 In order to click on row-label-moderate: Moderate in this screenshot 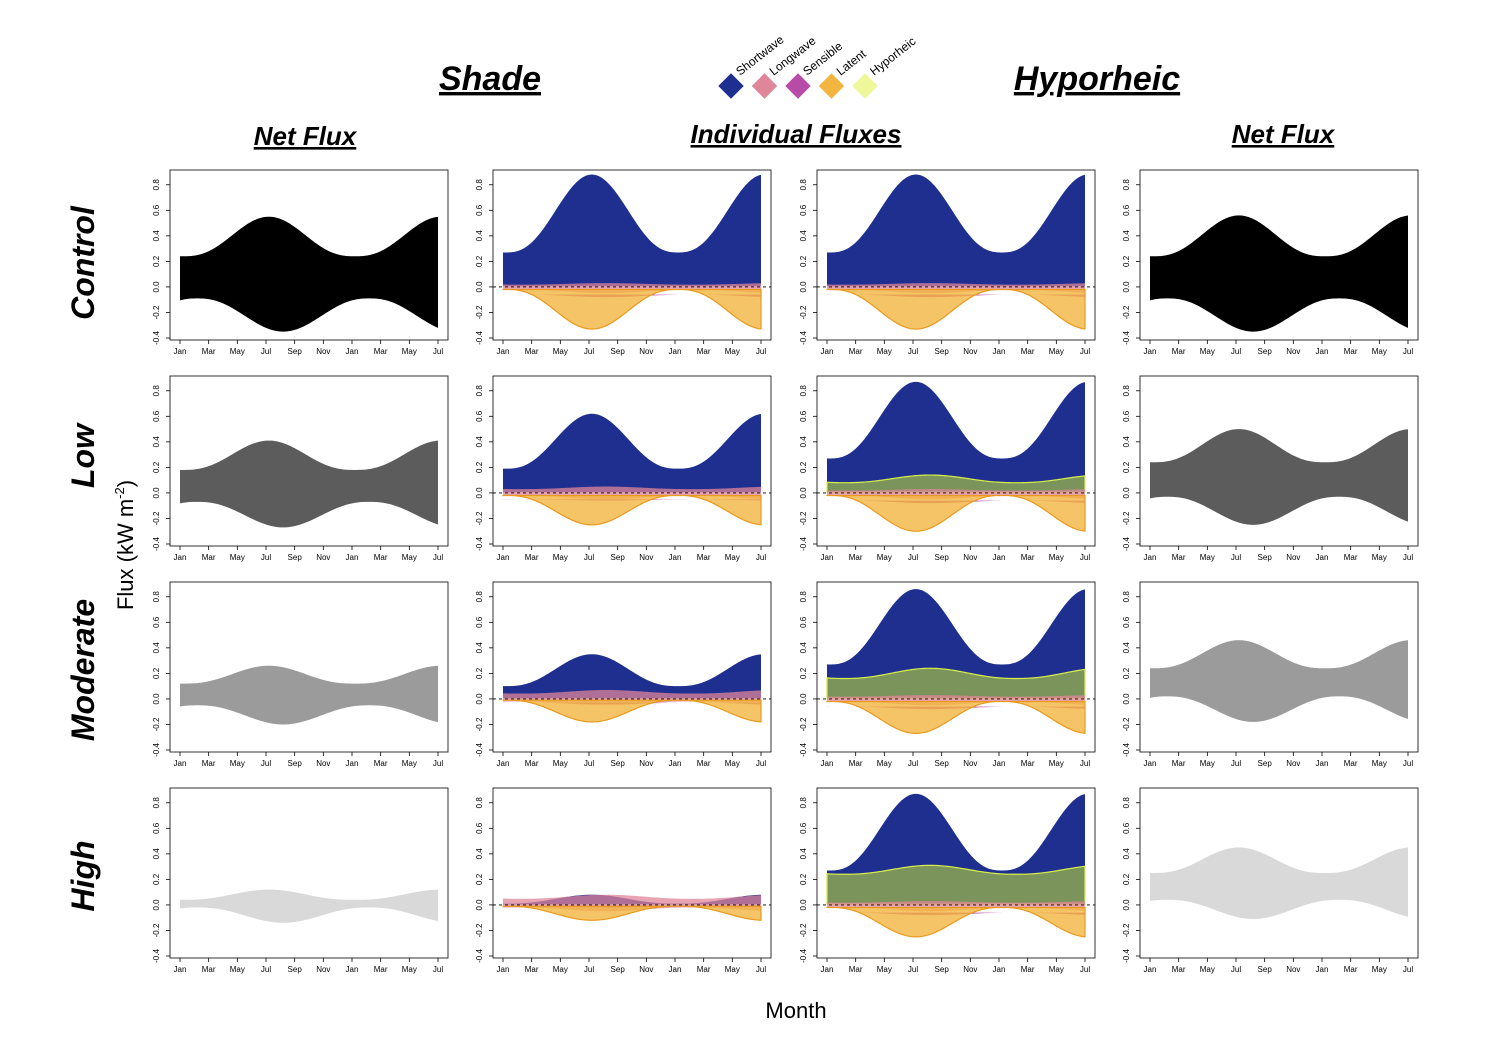, I will do `click(83, 670)`.